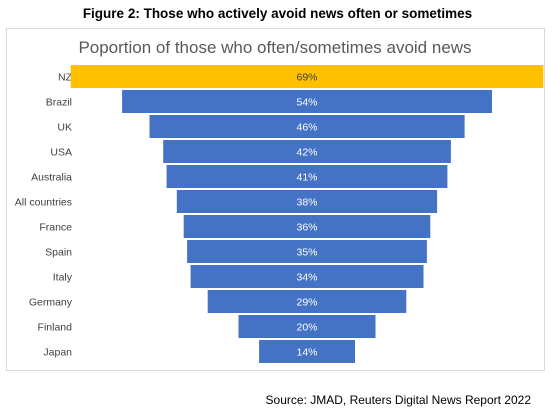 The width and height of the screenshot is (555, 413). I want to click on bar-spain, so click(307, 251).